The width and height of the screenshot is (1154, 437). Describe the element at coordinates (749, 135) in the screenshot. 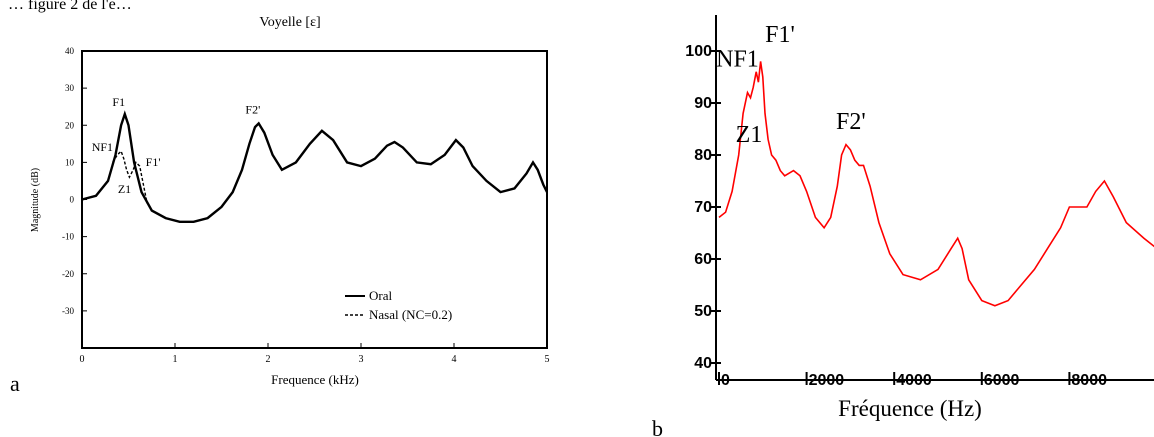

I see `chart-b-annotation: Z1` at that location.